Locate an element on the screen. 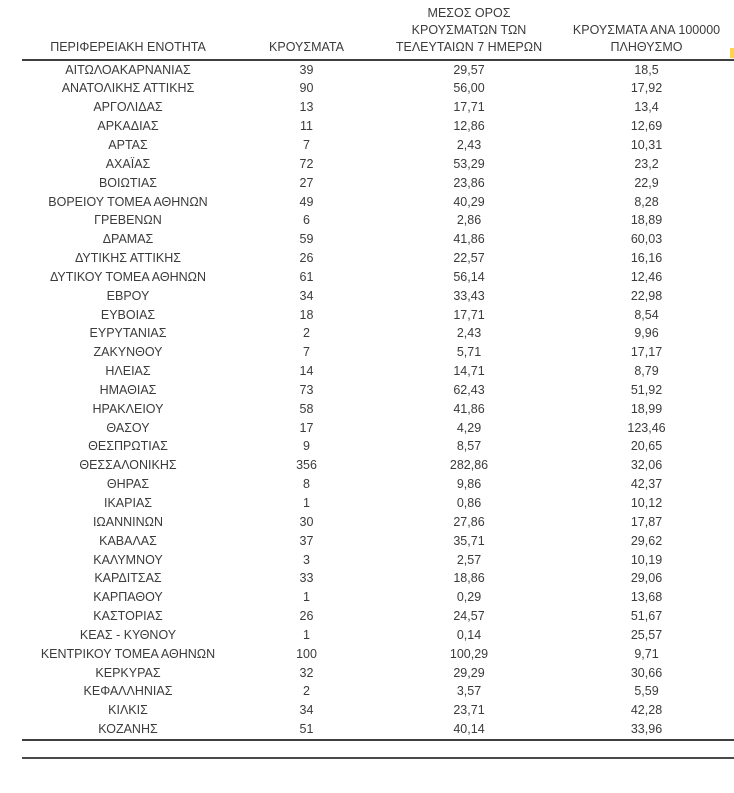 The width and height of the screenshot is (734, 793). region-name: ΙΩΑΝΝΙΝΩΝ is located at coordinates (128, 521).